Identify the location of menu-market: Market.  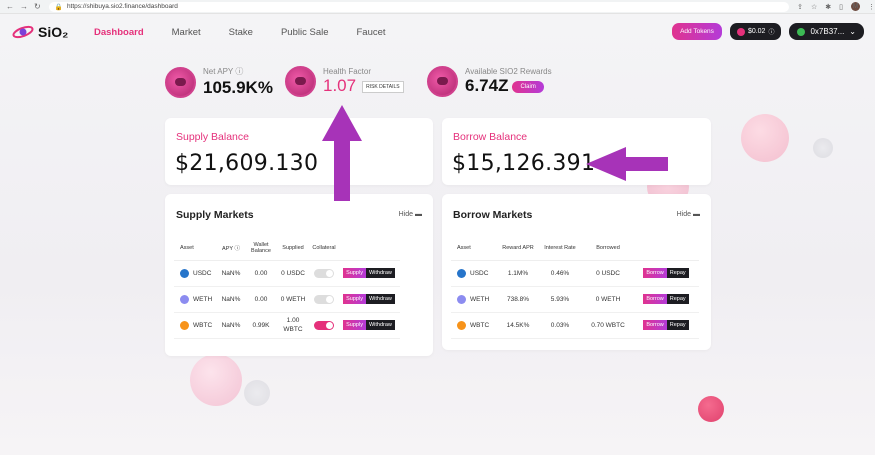
(186, 32).